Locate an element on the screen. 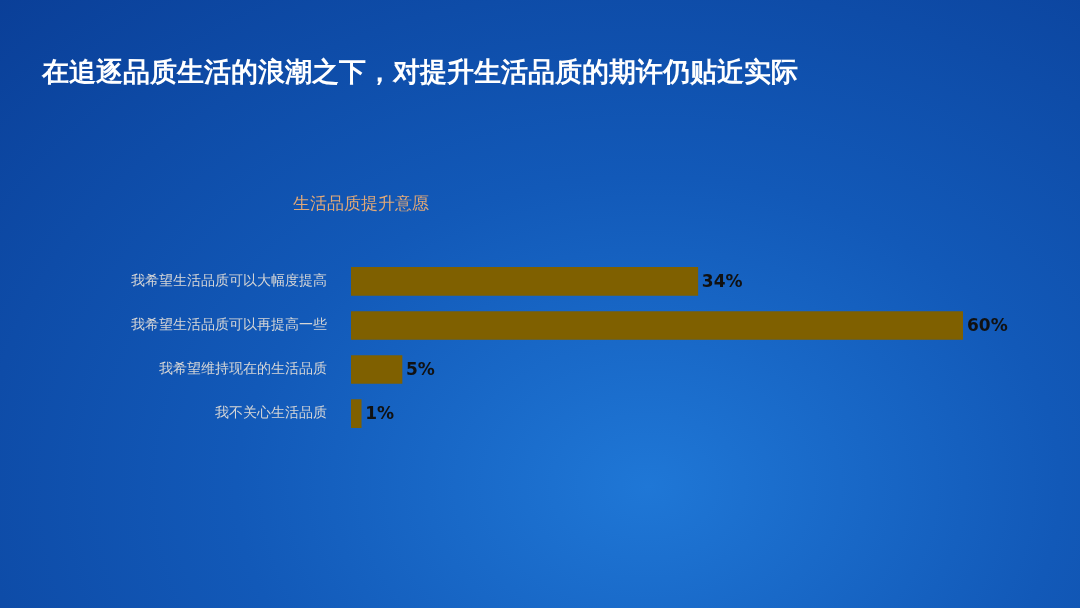  y-tick-label: 我希望生活品质可以大幅度提高 is located at coordinates (229, 280).